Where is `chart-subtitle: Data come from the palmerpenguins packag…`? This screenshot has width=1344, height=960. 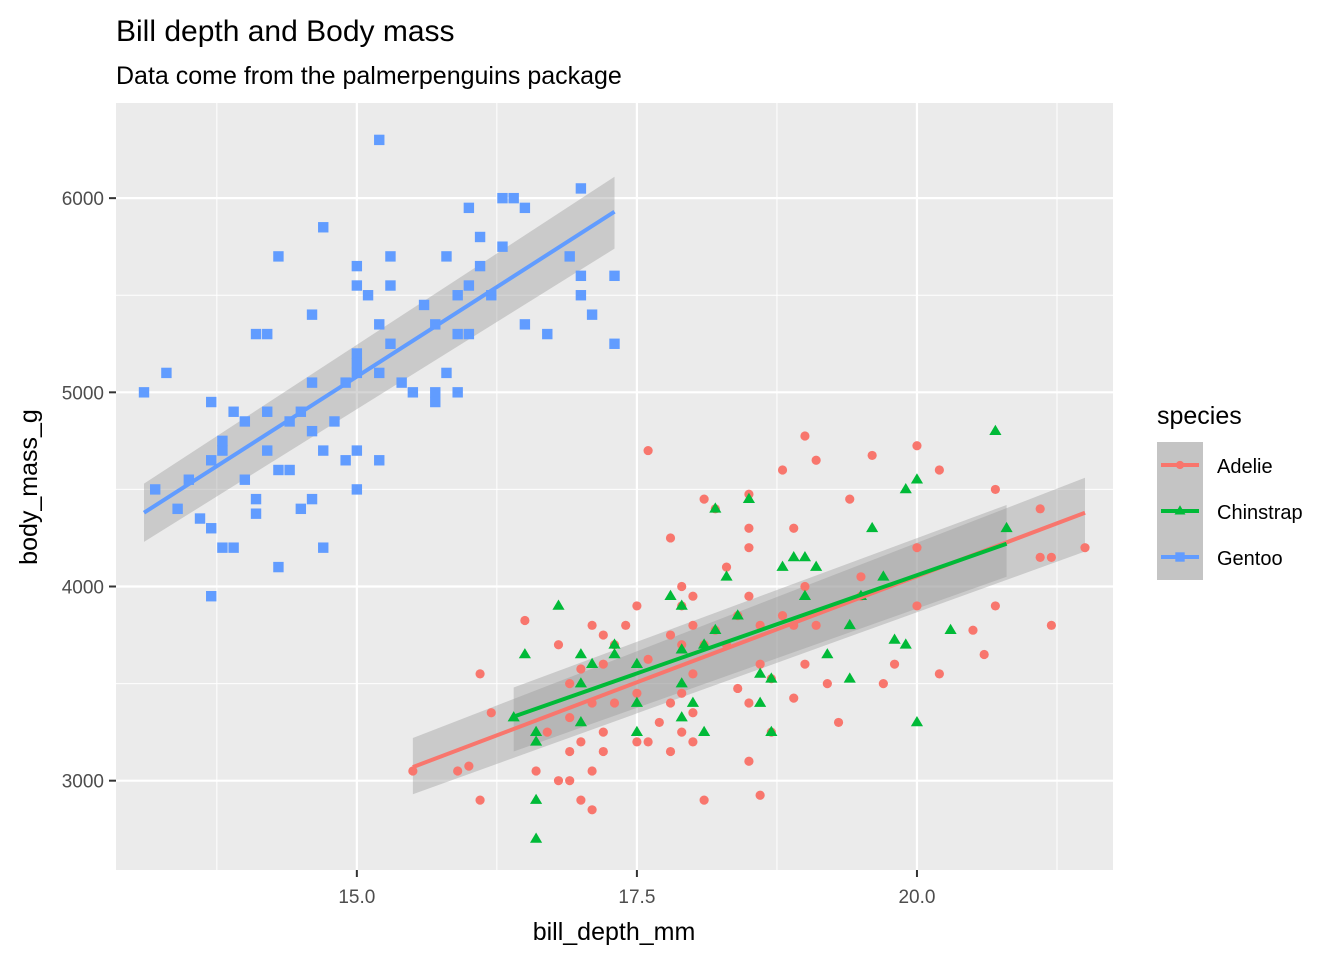
chart-subtitle: Data come from the palmerpenguins packag… is located at coordinates (369, 76).